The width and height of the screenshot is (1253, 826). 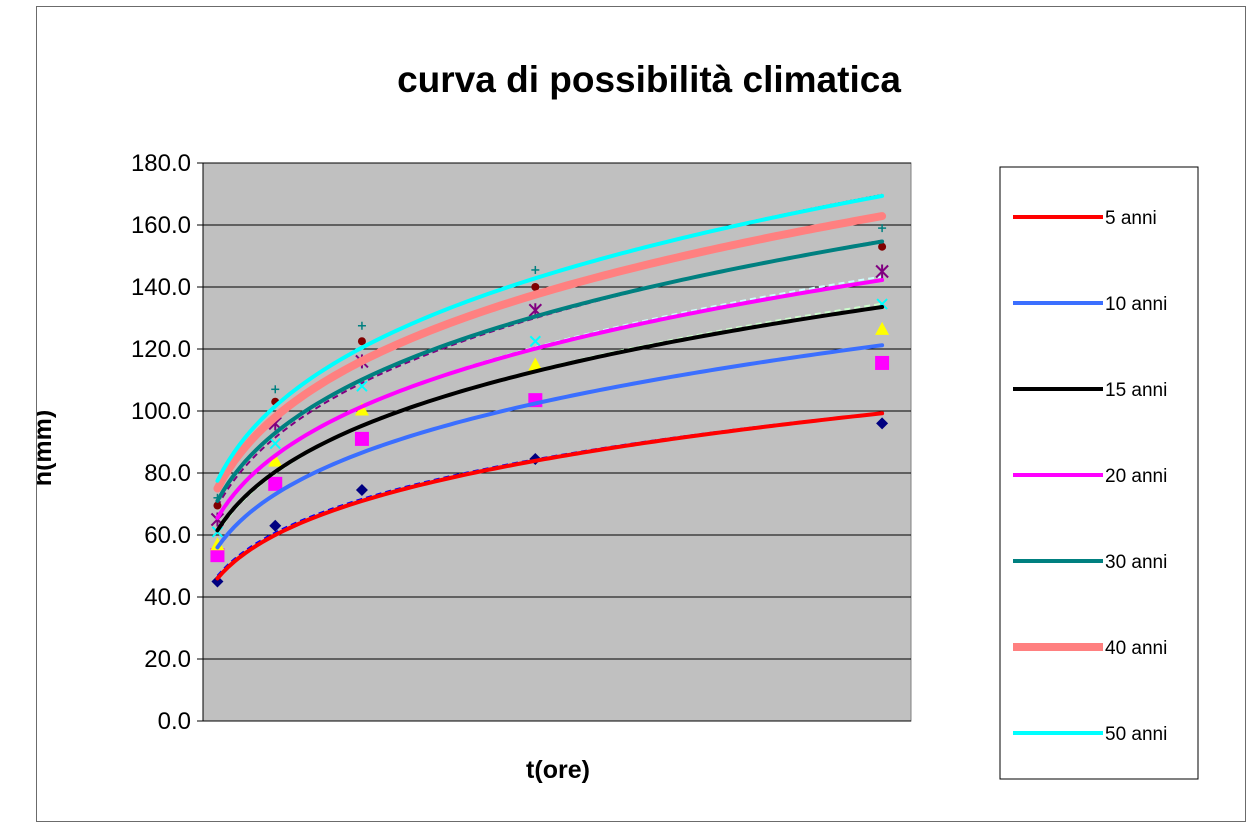 What do you see at coordinates (167, 597) in the screenshot?
I see `y-tick-label: 40.0` at bounding box center [167, 597].